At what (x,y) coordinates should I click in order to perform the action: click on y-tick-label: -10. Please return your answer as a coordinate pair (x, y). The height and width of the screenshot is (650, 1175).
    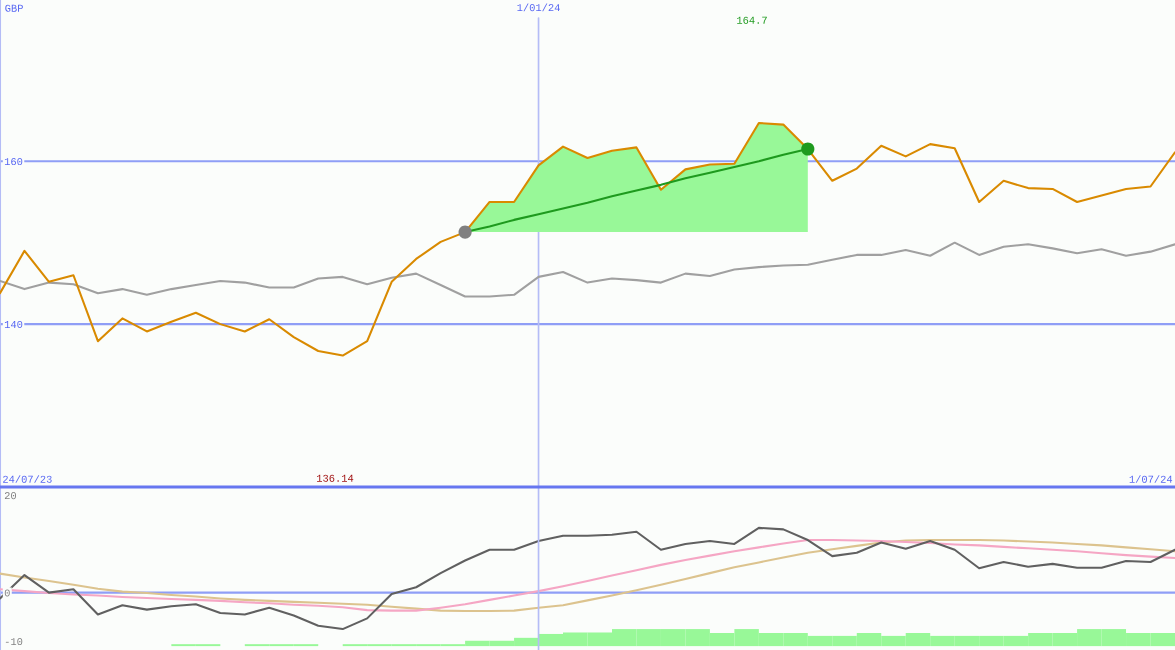
    Looking at the image, I should click on (14, 642).